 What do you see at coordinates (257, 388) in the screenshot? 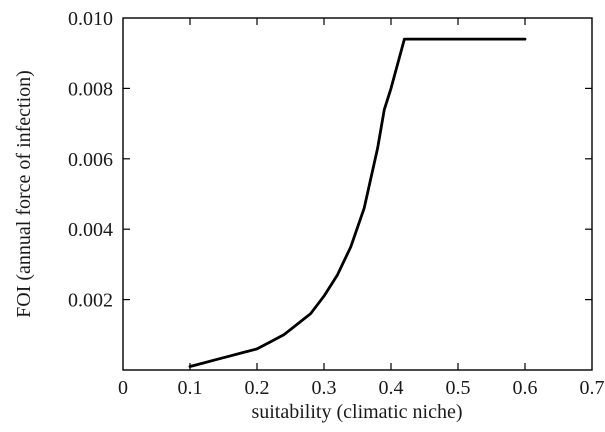
I see `x-tick-label: 0.2` at bounding box center [257, 388].